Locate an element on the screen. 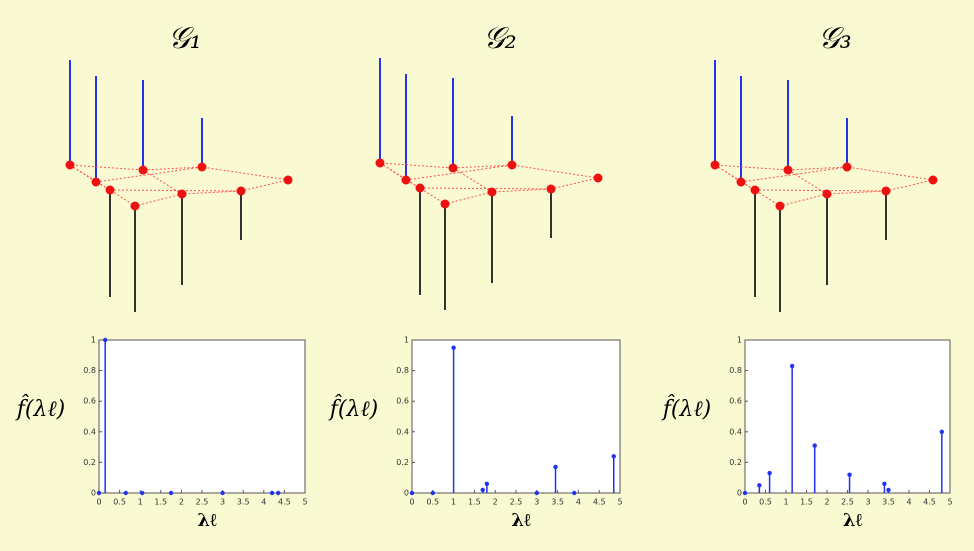  chart-title: 𝒢₂ is located at coordinates (499, 38).